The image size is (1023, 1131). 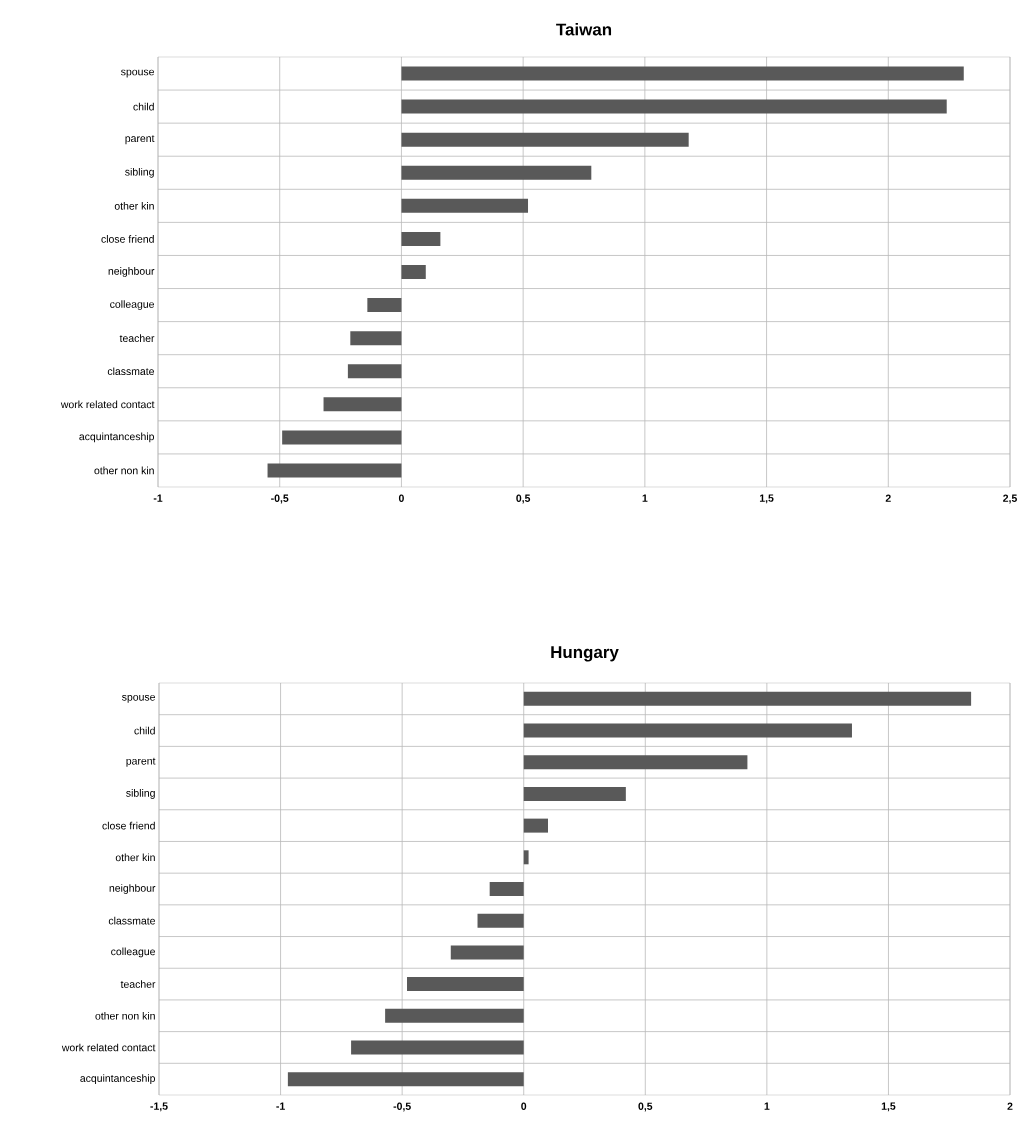 What do you see at coordinates (159, 1107) in the screenshot?
I see `x-tick-label: -1,5` at bounding box center [159, 1107].